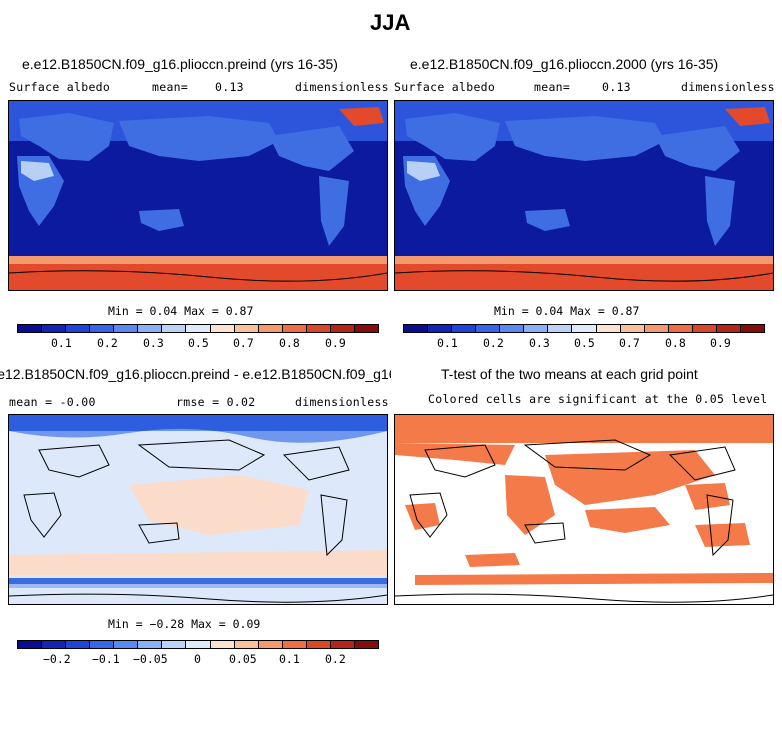 This screenshot has width=782, height=733. I want to click on panel-3-map, so click(198, 509).